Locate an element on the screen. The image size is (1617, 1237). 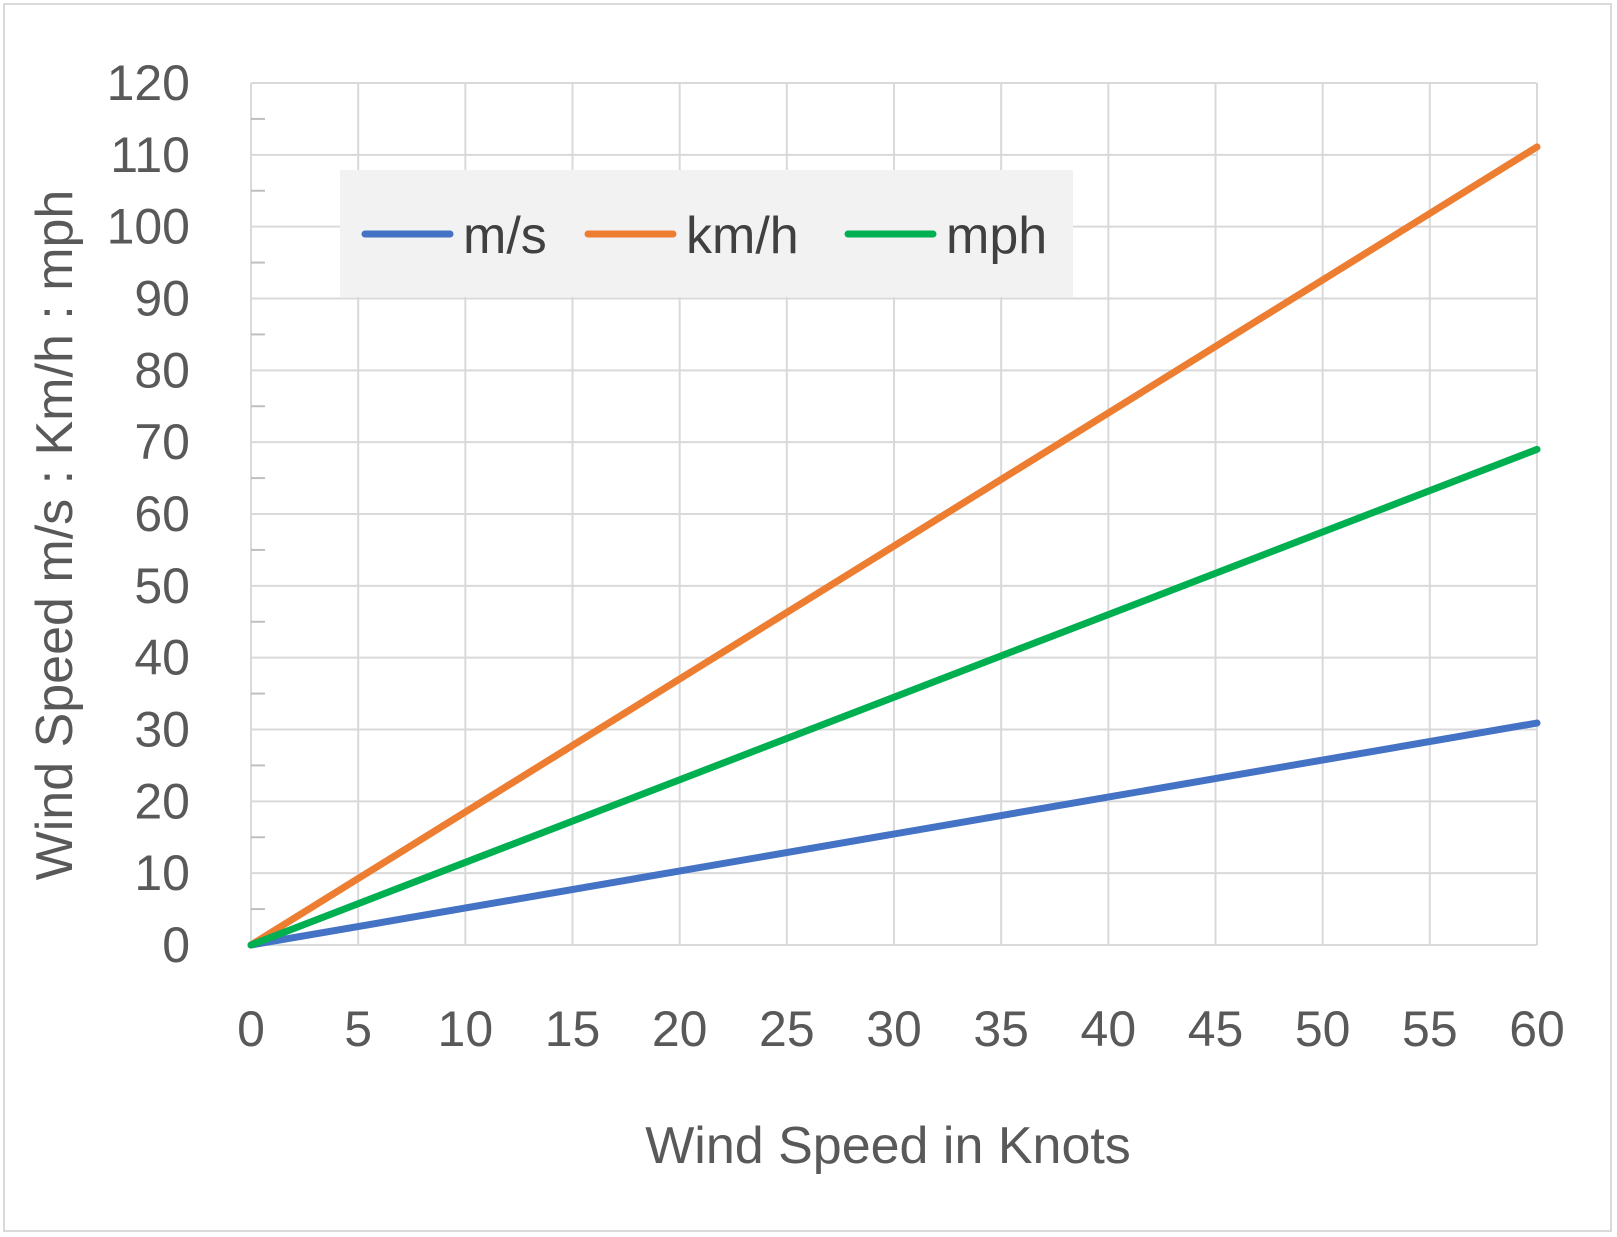
x-axis-ticks: 0 5 10 15 20 25 30 35 40 45 50 55 60 is located at coordinates (901, 1029).